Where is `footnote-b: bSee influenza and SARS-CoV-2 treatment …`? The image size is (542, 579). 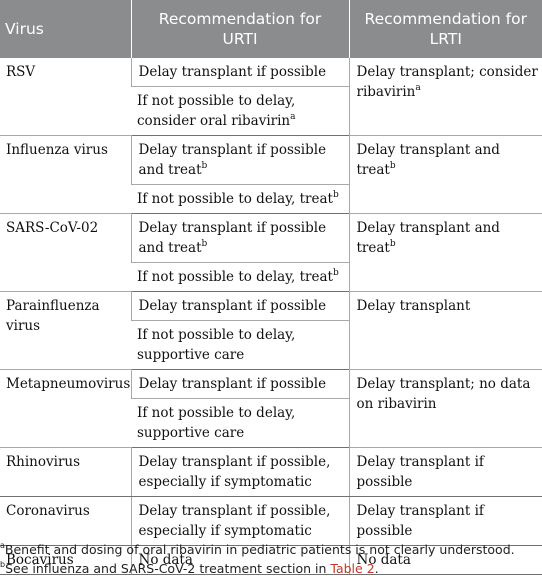
footnote-b: bSee influenza and SARS-CoV-2 treatment … is located at coordinates (189, 567).